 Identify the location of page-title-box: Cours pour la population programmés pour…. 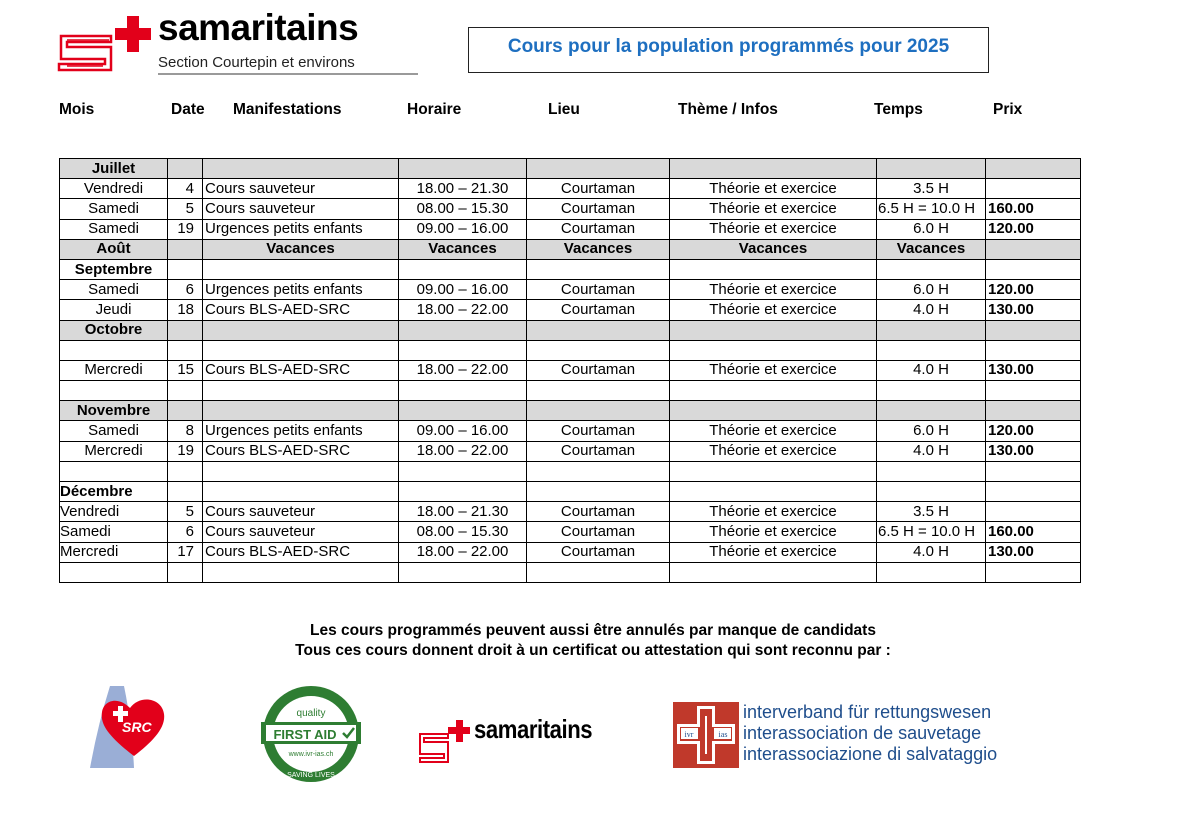
(728, 50).